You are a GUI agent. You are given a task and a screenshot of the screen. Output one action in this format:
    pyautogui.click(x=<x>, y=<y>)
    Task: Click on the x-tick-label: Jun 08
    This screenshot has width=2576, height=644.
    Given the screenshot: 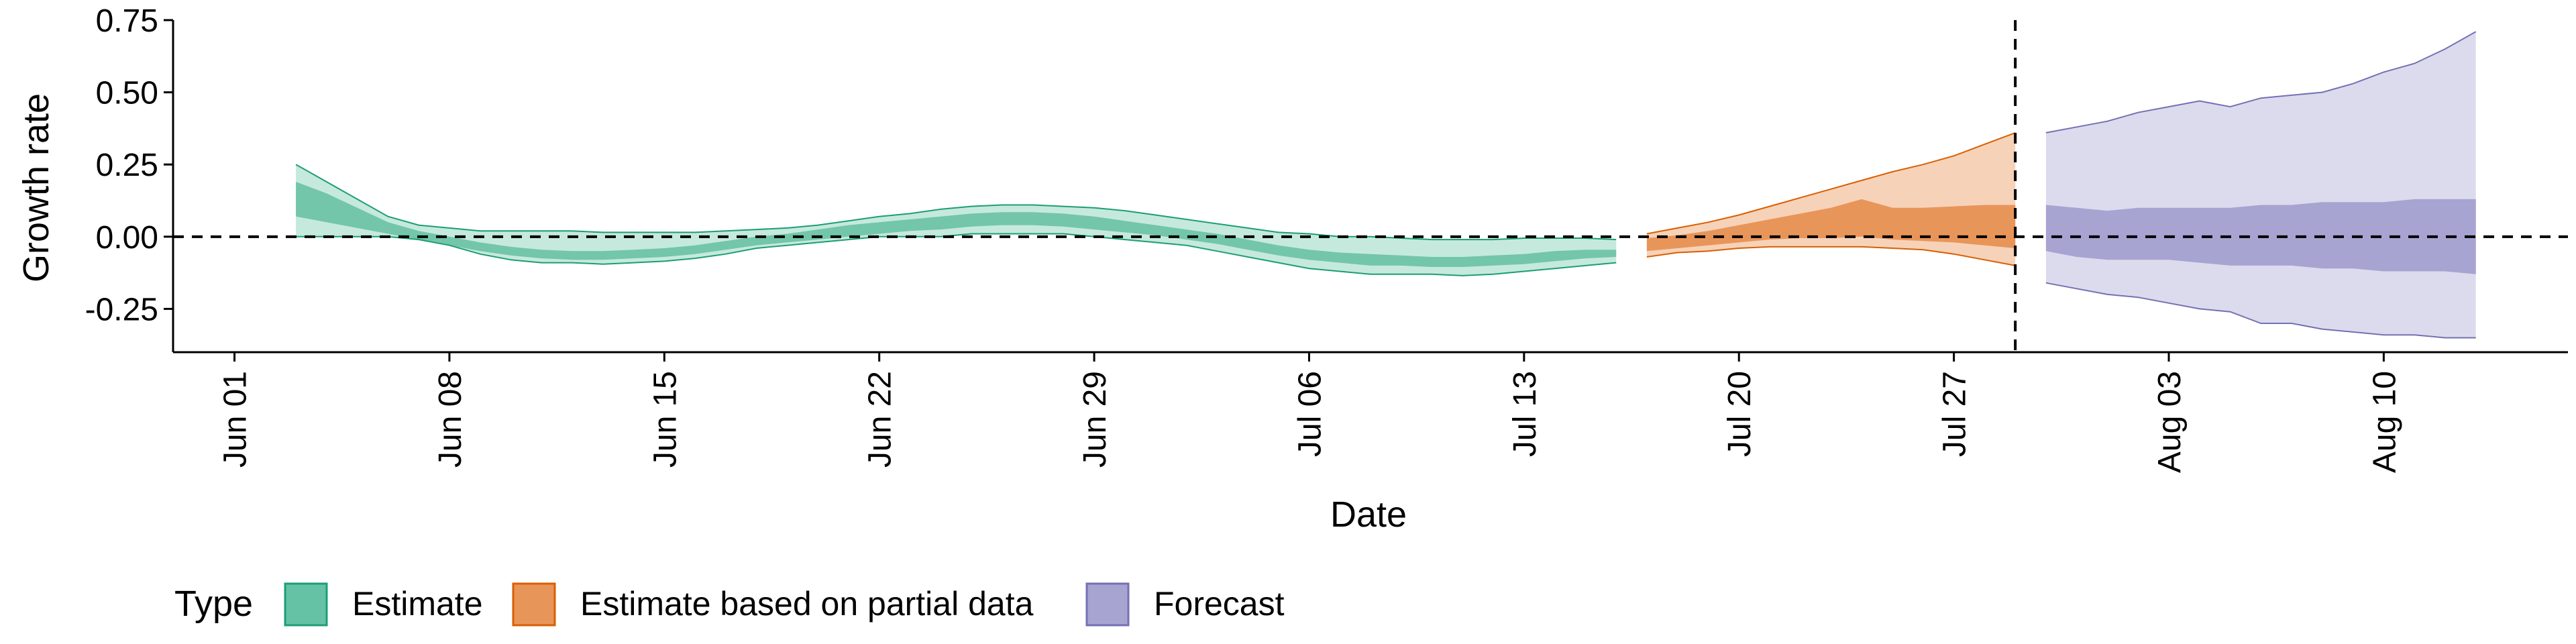 What is the action you would take?
    pyautogui.click(x=450, y=419)
    